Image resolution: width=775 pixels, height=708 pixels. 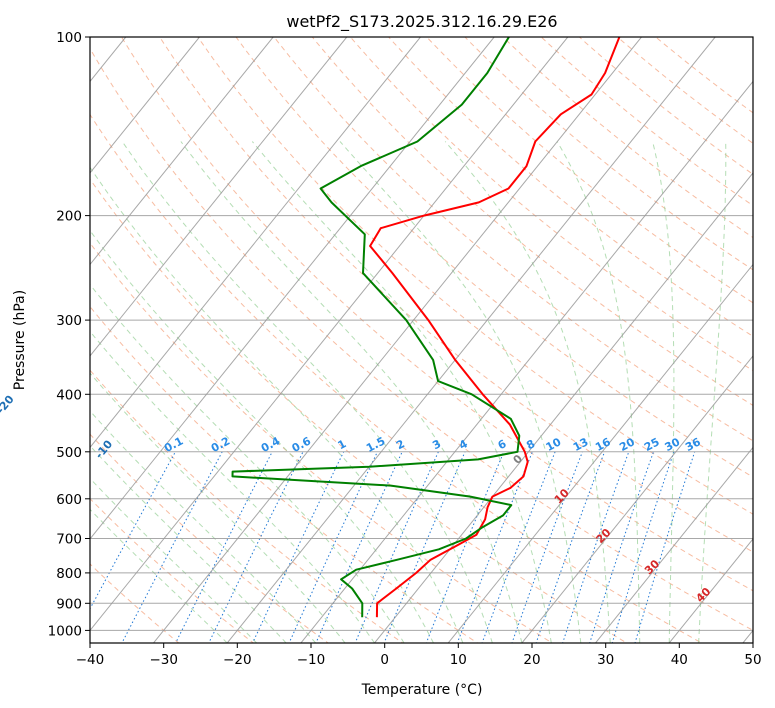 I want to click on y-tick-label: 900, so click(x=69, y=604).